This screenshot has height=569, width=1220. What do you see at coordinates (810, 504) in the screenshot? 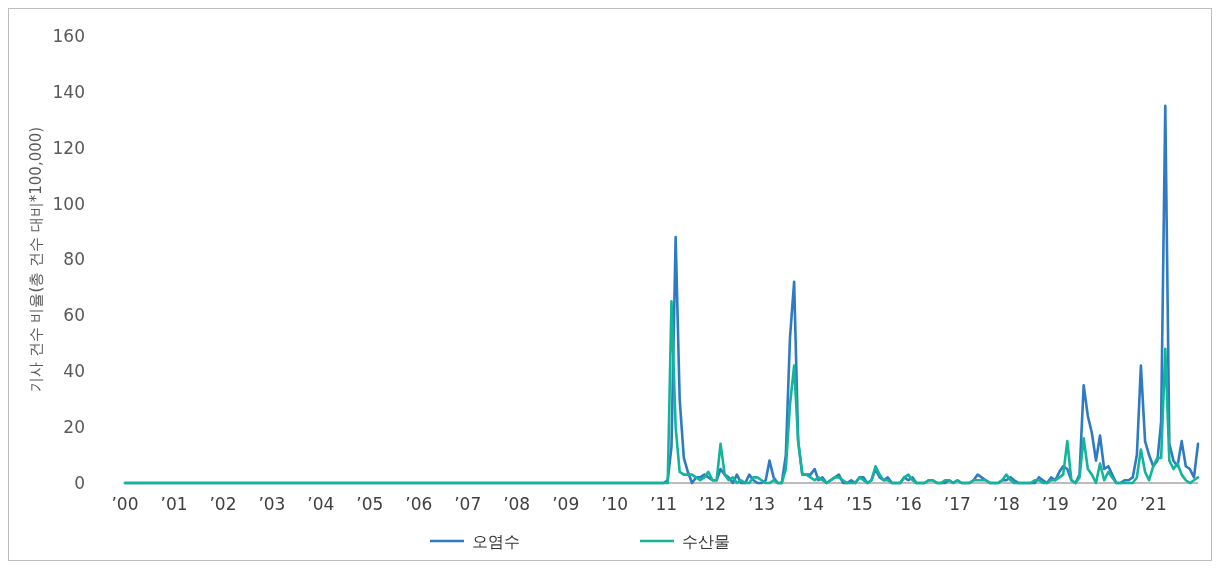
I see `x-tick-label: ’14` at bounding box center [810, 504].